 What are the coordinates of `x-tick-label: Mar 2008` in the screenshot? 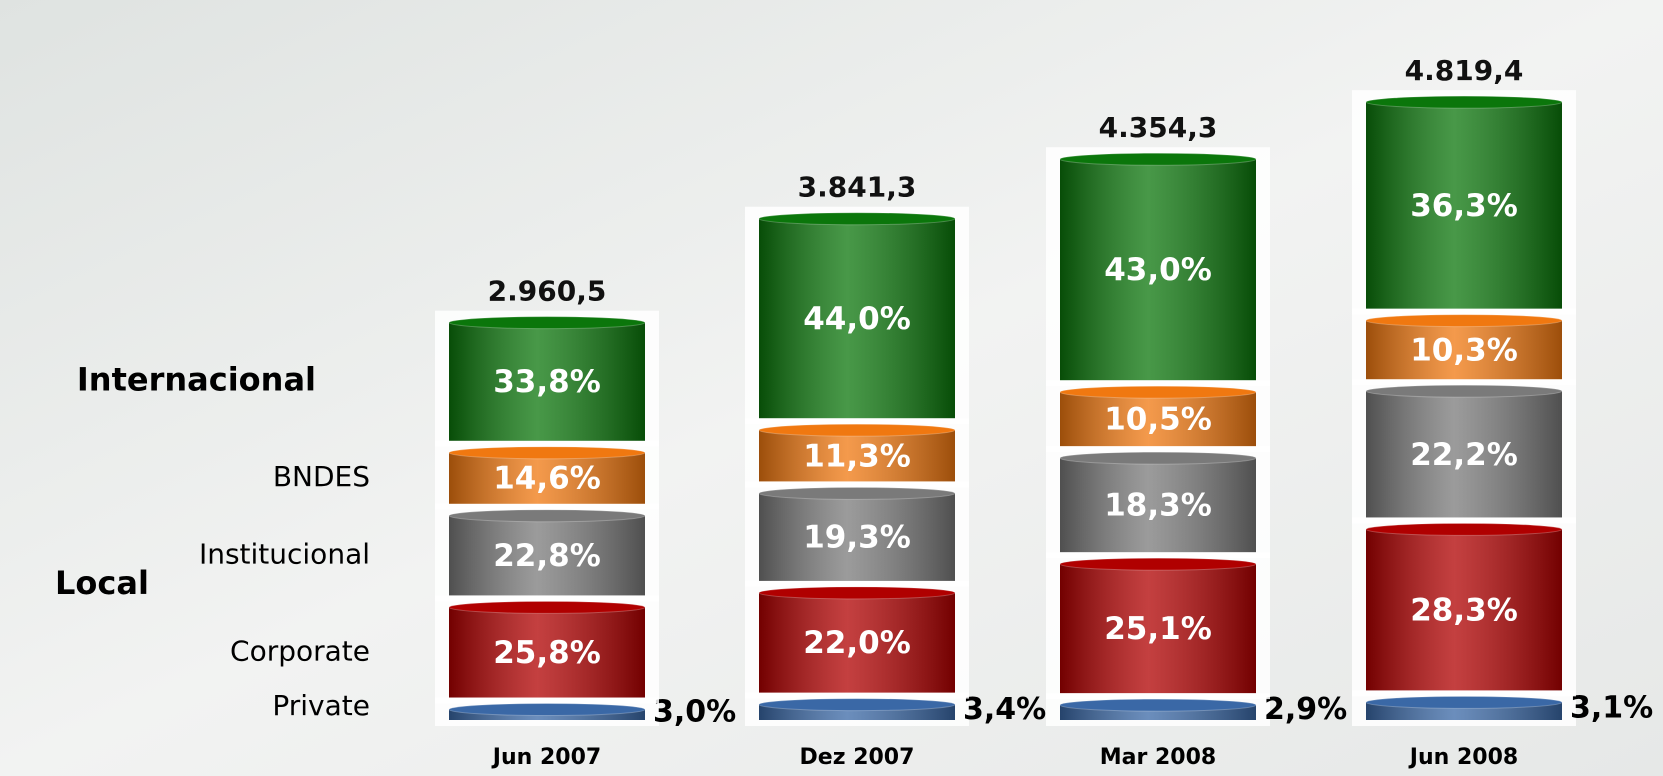 It's located at (1158, 757).